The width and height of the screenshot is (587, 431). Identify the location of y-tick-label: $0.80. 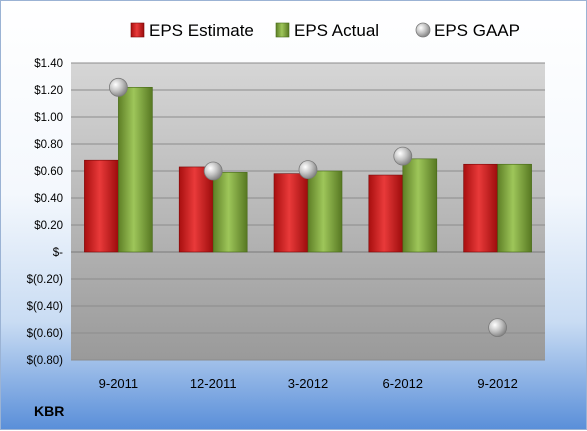
(48, 145).